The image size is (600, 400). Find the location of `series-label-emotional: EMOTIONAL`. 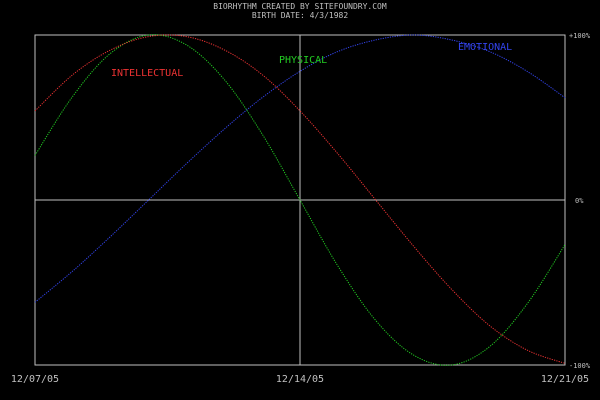

series-label-emotional: EMOTIONAL is located at coordinates (485, 47).